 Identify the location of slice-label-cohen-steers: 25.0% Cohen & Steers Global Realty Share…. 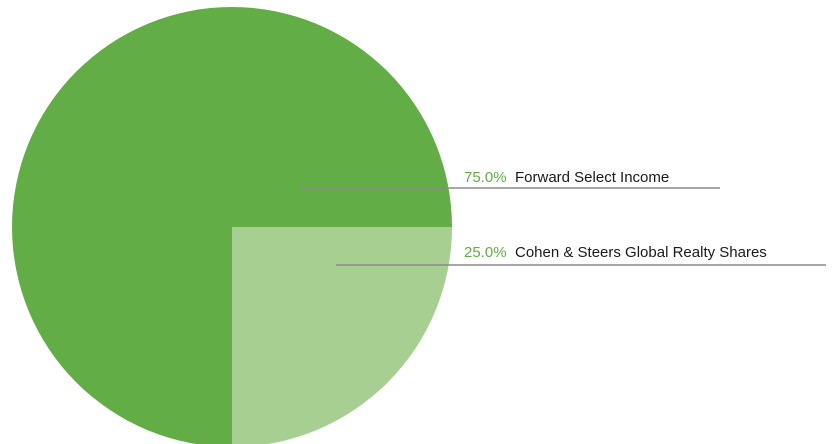
(615, 252).